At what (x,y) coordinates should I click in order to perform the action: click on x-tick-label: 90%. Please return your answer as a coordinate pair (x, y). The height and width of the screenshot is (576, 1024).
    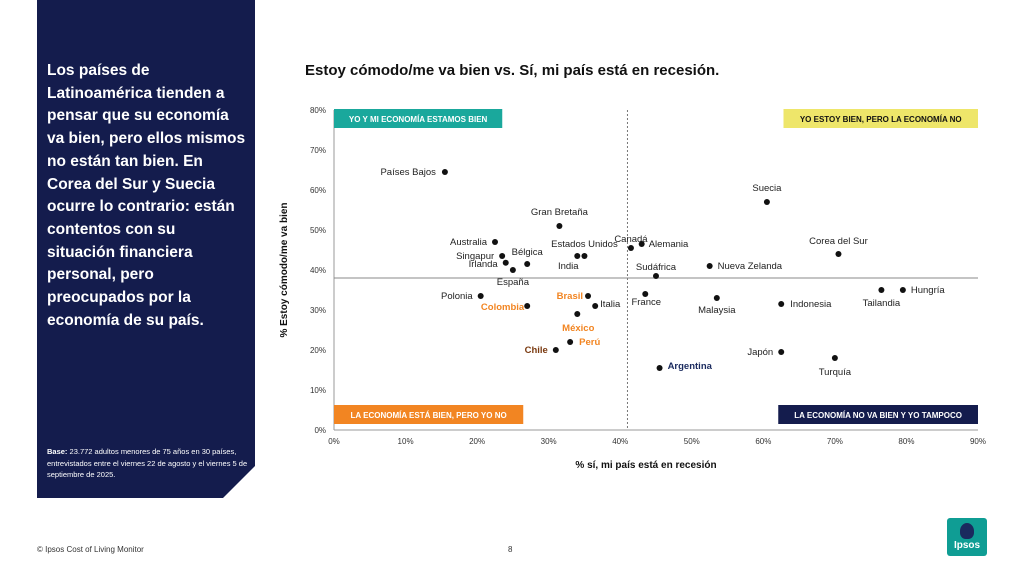
    Looking at the image, I should click on (978, 441).